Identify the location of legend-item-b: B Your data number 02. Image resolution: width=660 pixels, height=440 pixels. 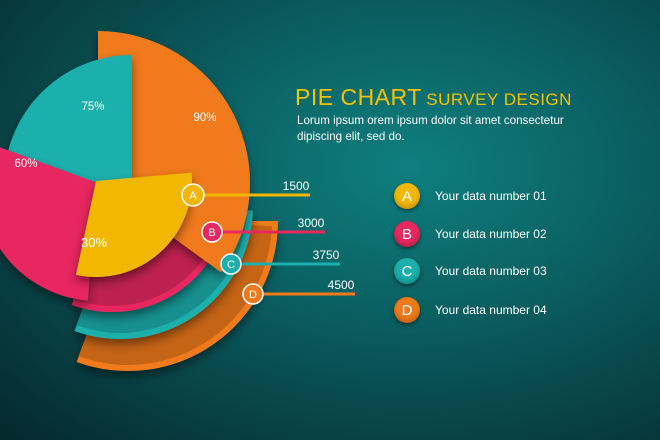
(470, 234).